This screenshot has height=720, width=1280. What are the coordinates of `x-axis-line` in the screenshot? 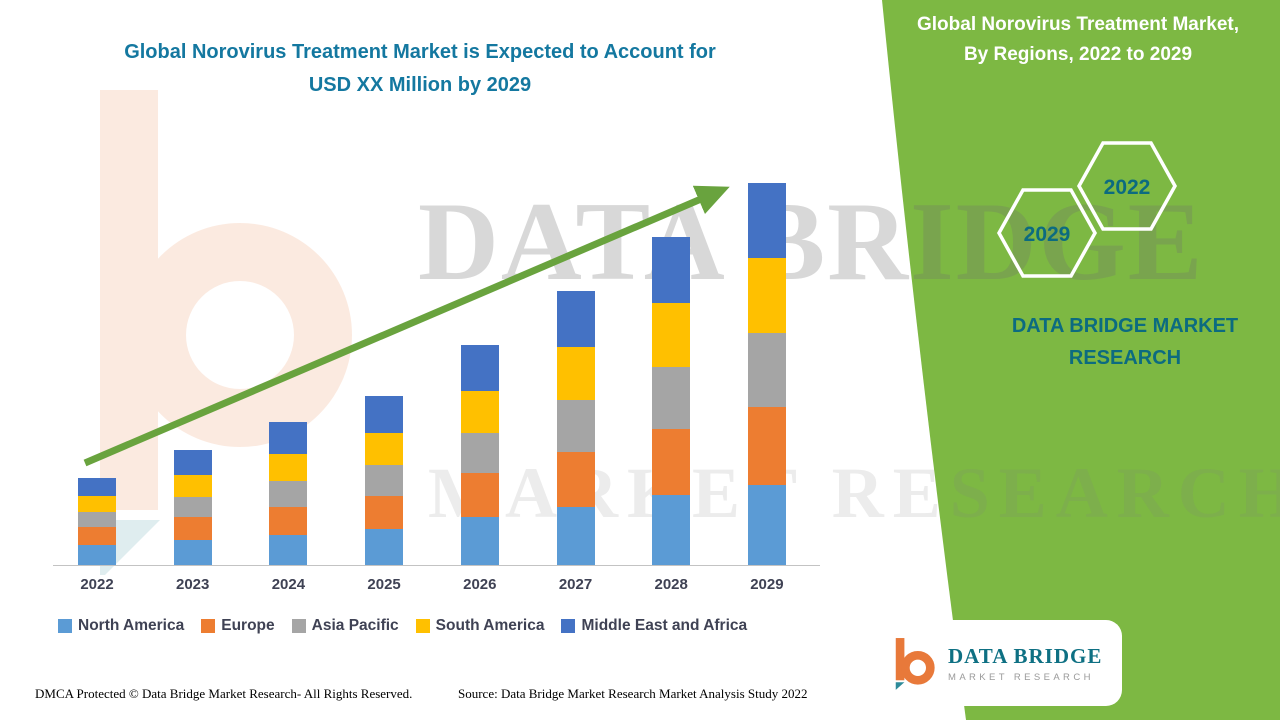 It's located at (436, 565).